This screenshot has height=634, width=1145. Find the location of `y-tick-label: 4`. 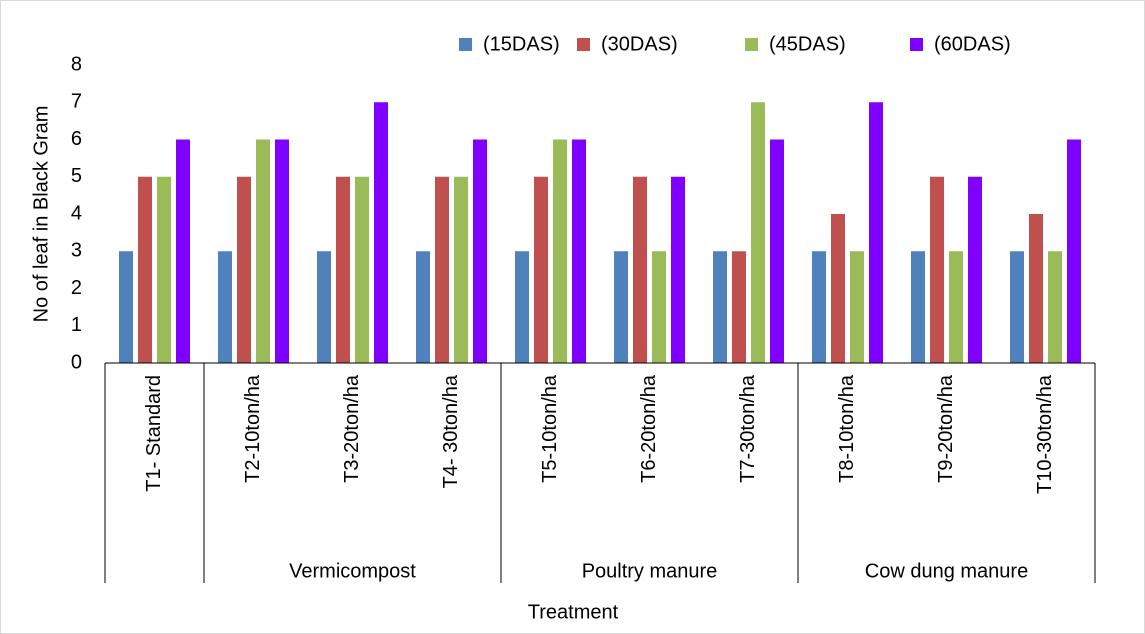

y-tick-label: 4 is located at coordinates (76, 213).